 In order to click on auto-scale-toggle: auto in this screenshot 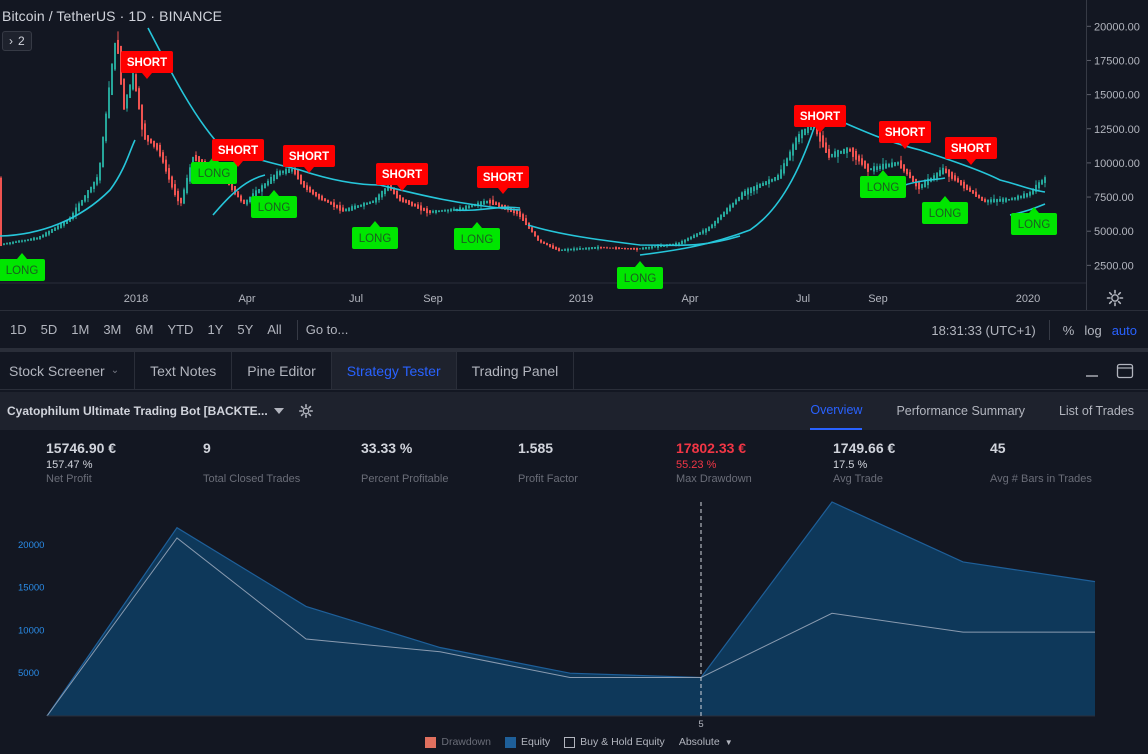, I will do `click(1124, 330)`.